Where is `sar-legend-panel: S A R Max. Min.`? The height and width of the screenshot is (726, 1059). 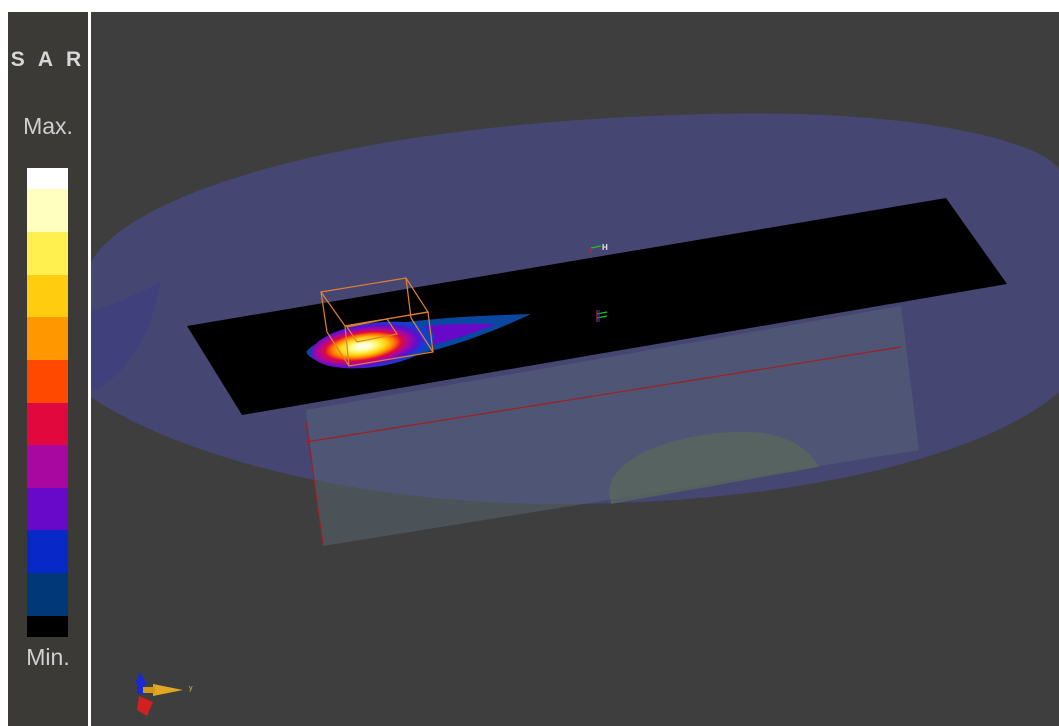
sar-legend-panel: S A R Max. Min. is located at coordinates (48, 369).